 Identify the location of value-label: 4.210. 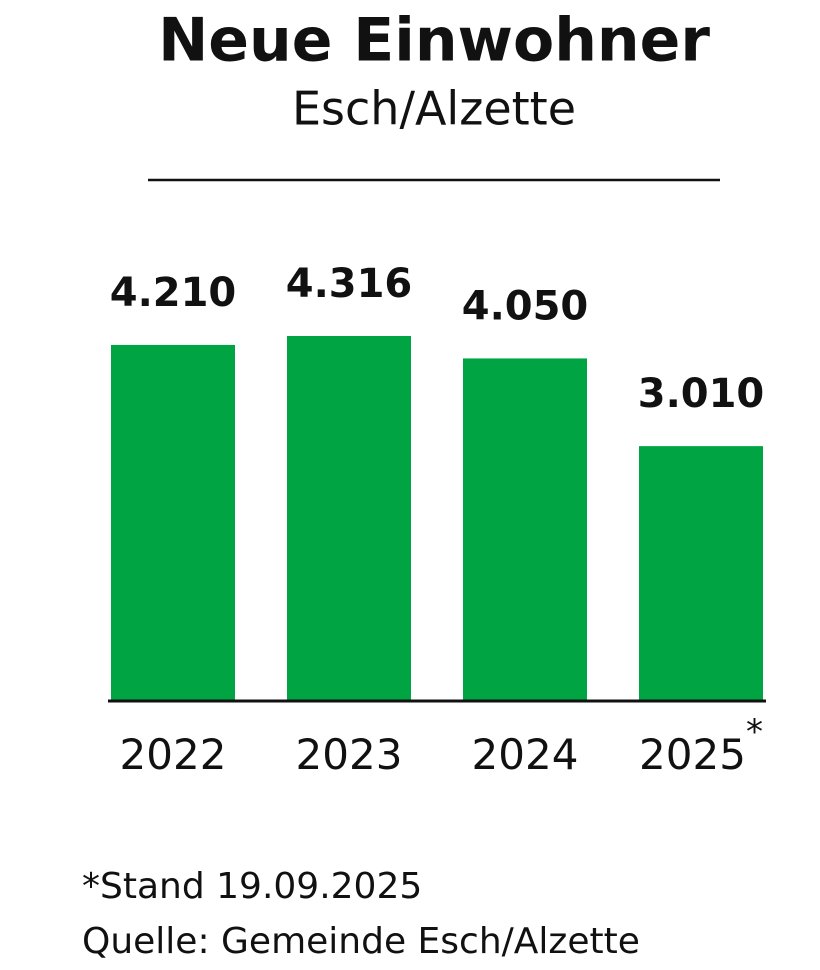
(173, 293).